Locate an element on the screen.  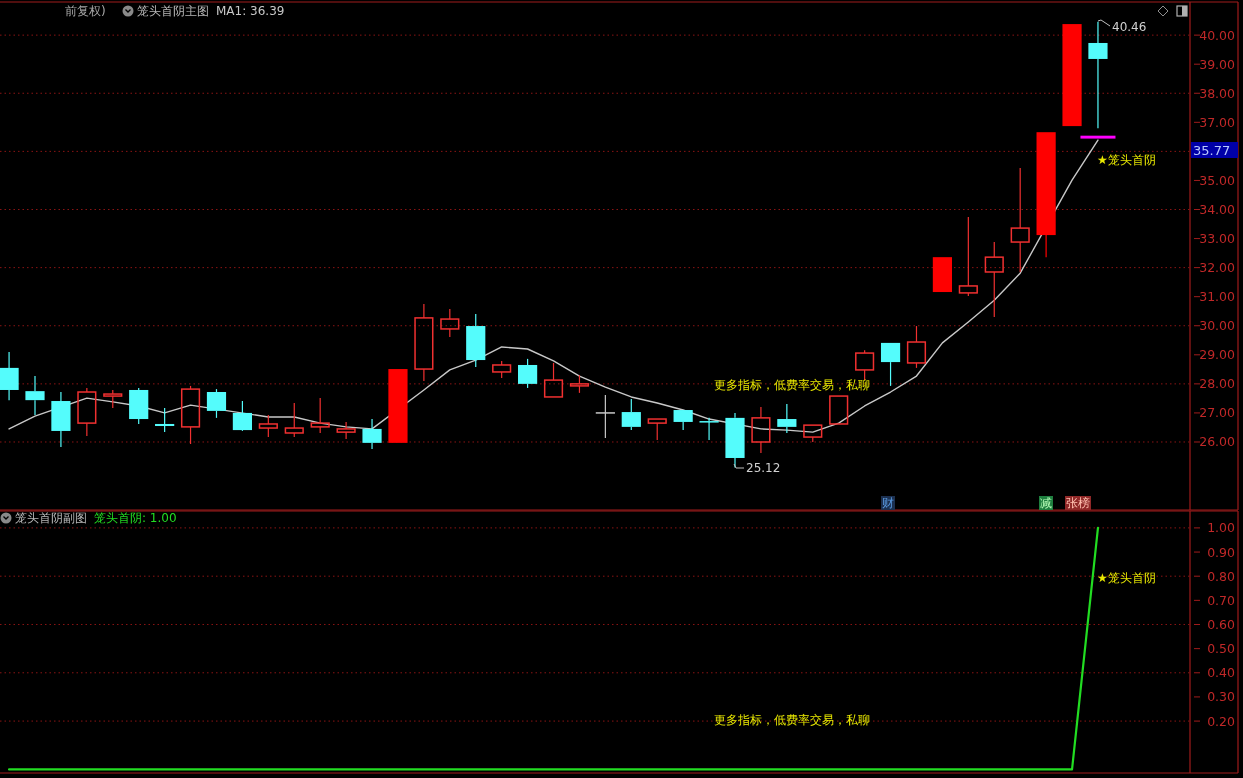
y-tick-label: 0.80 is located at coordinates (1221, 576).